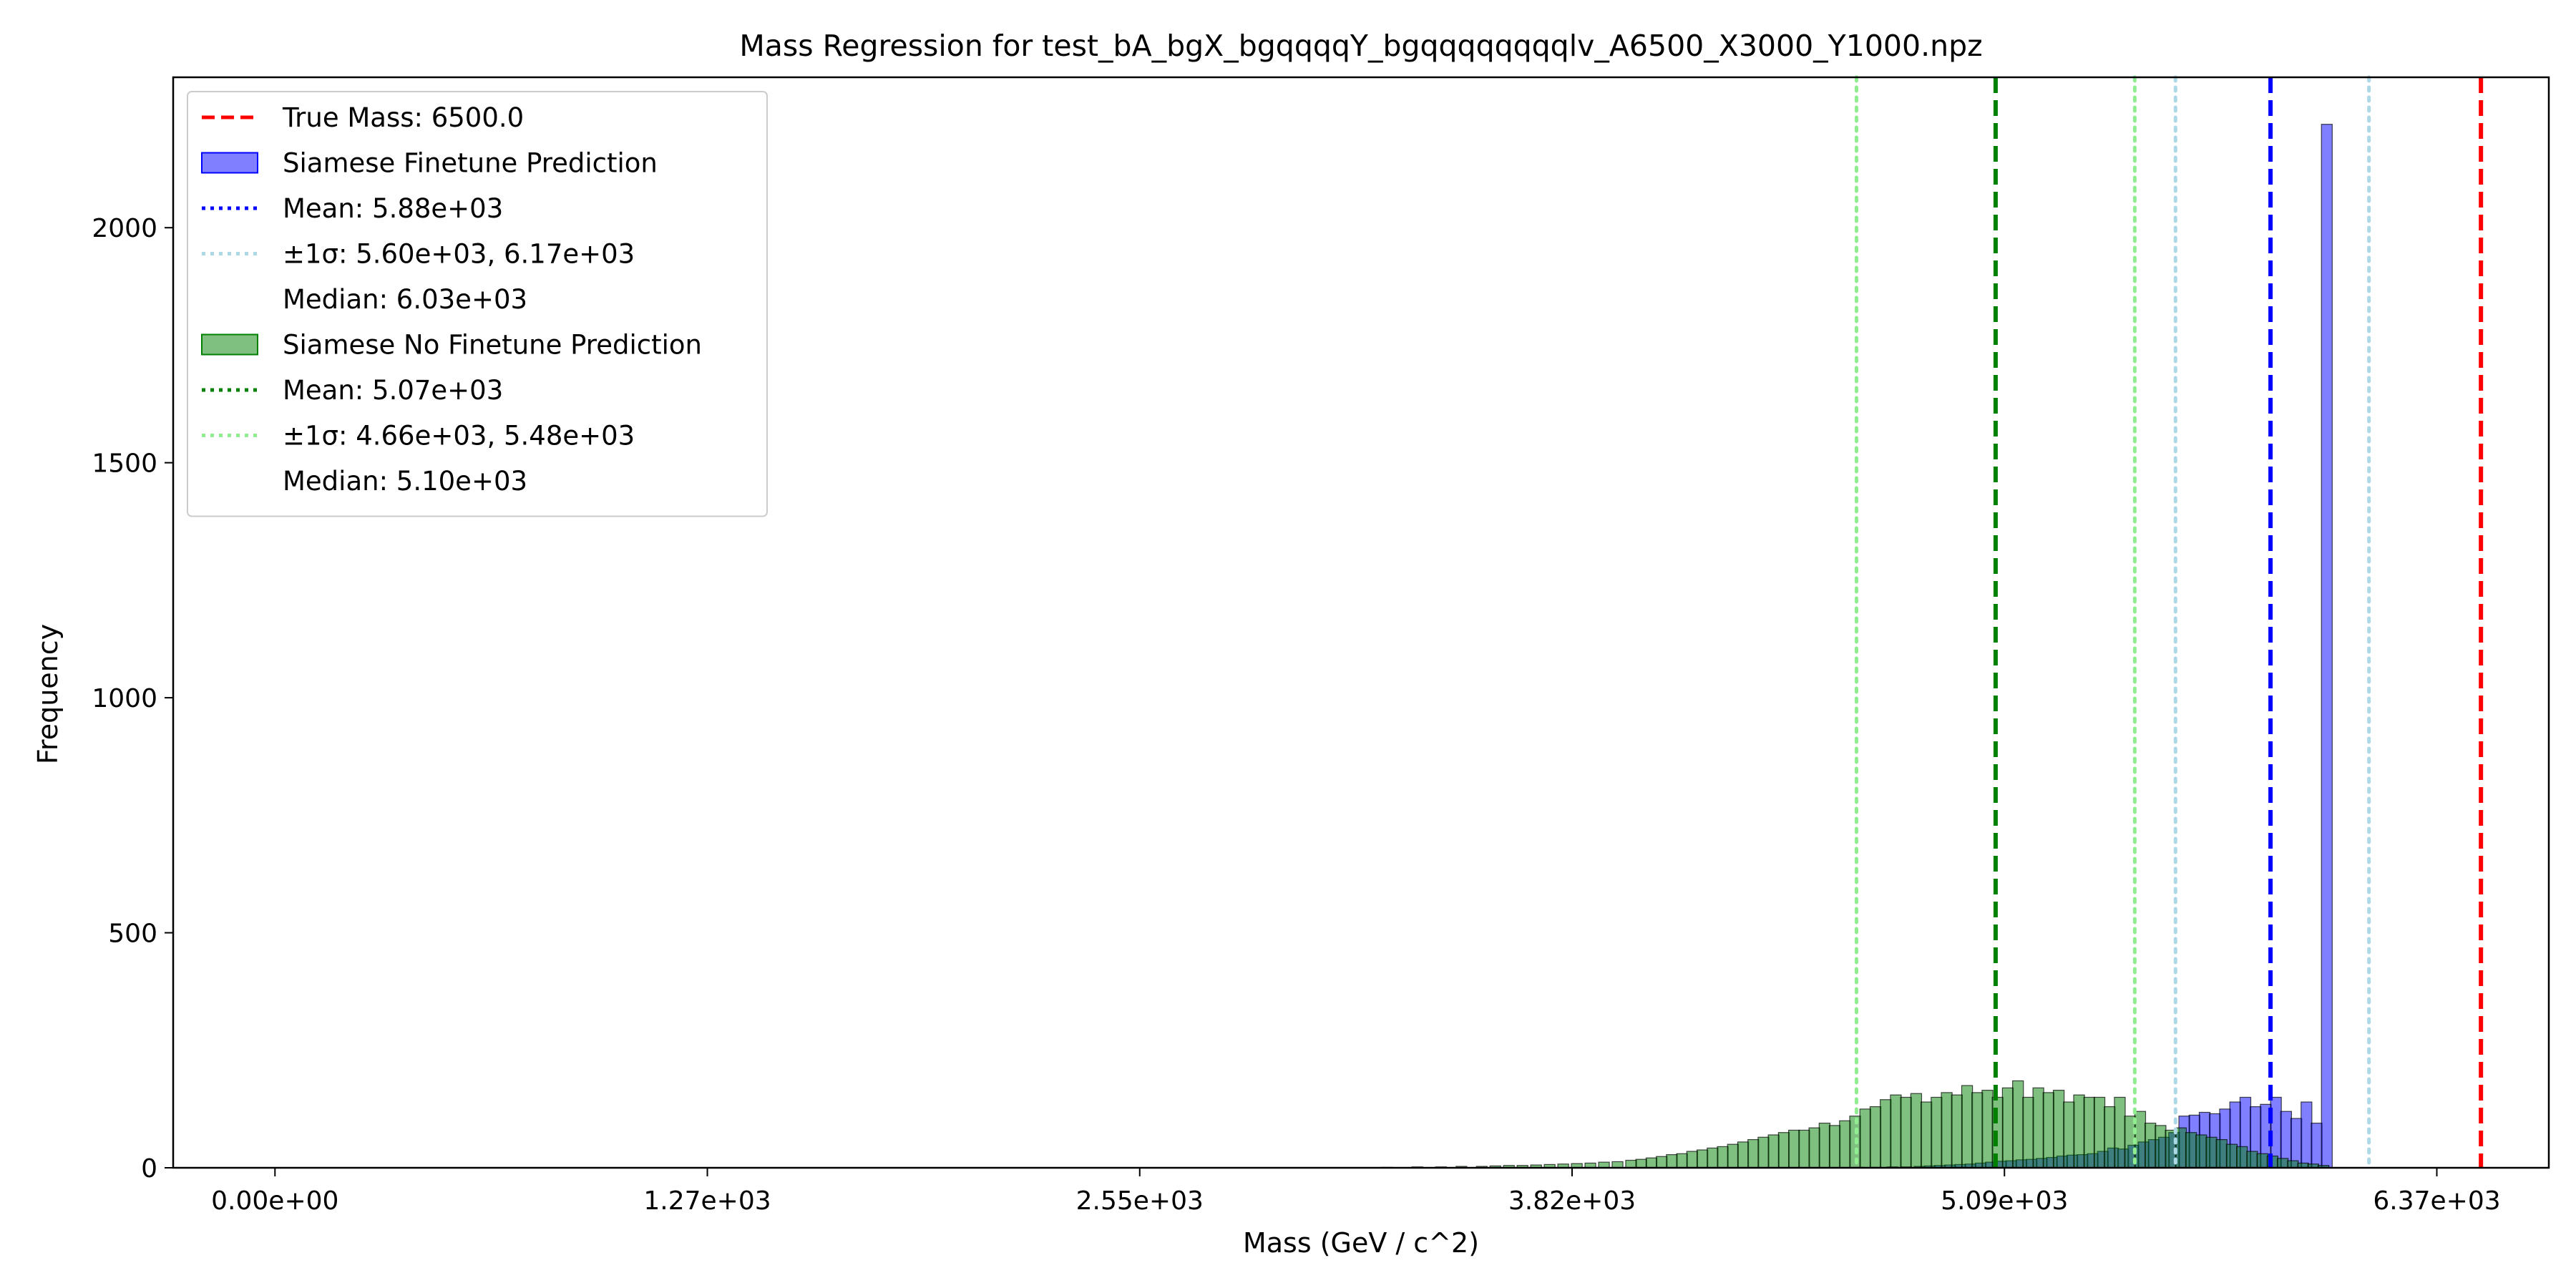 The image size is (2576, 1288). I want to click on y-tick-label-1: 500, so click(132, 934).